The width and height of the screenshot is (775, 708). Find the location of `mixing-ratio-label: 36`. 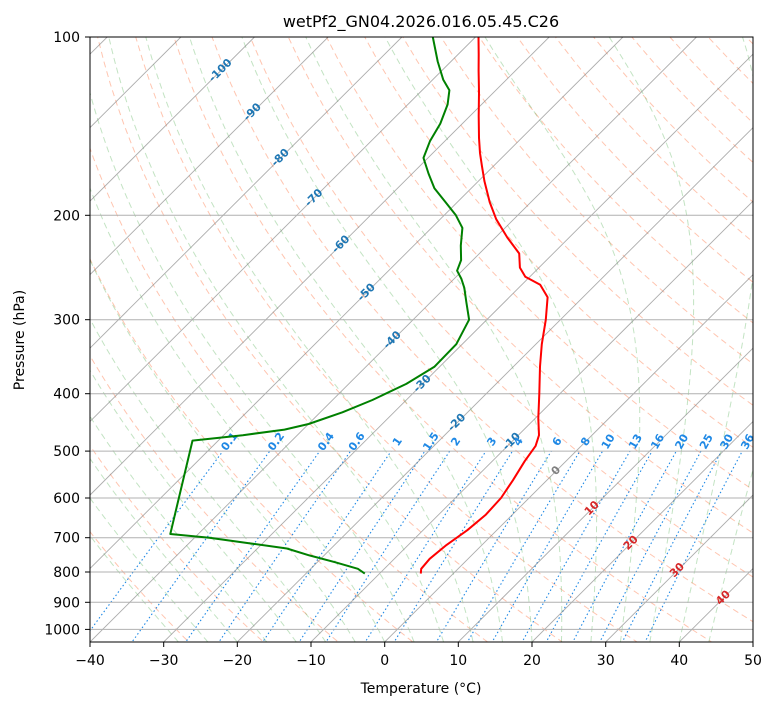

mixing-ratio-label: 36 is located at coordinates (747, 442).